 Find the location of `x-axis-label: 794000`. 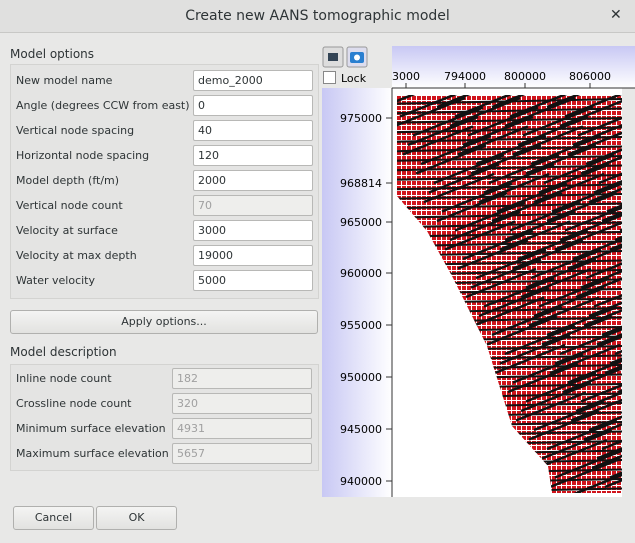

x-axis-label: 794000 is located at coordinates (465, 76).